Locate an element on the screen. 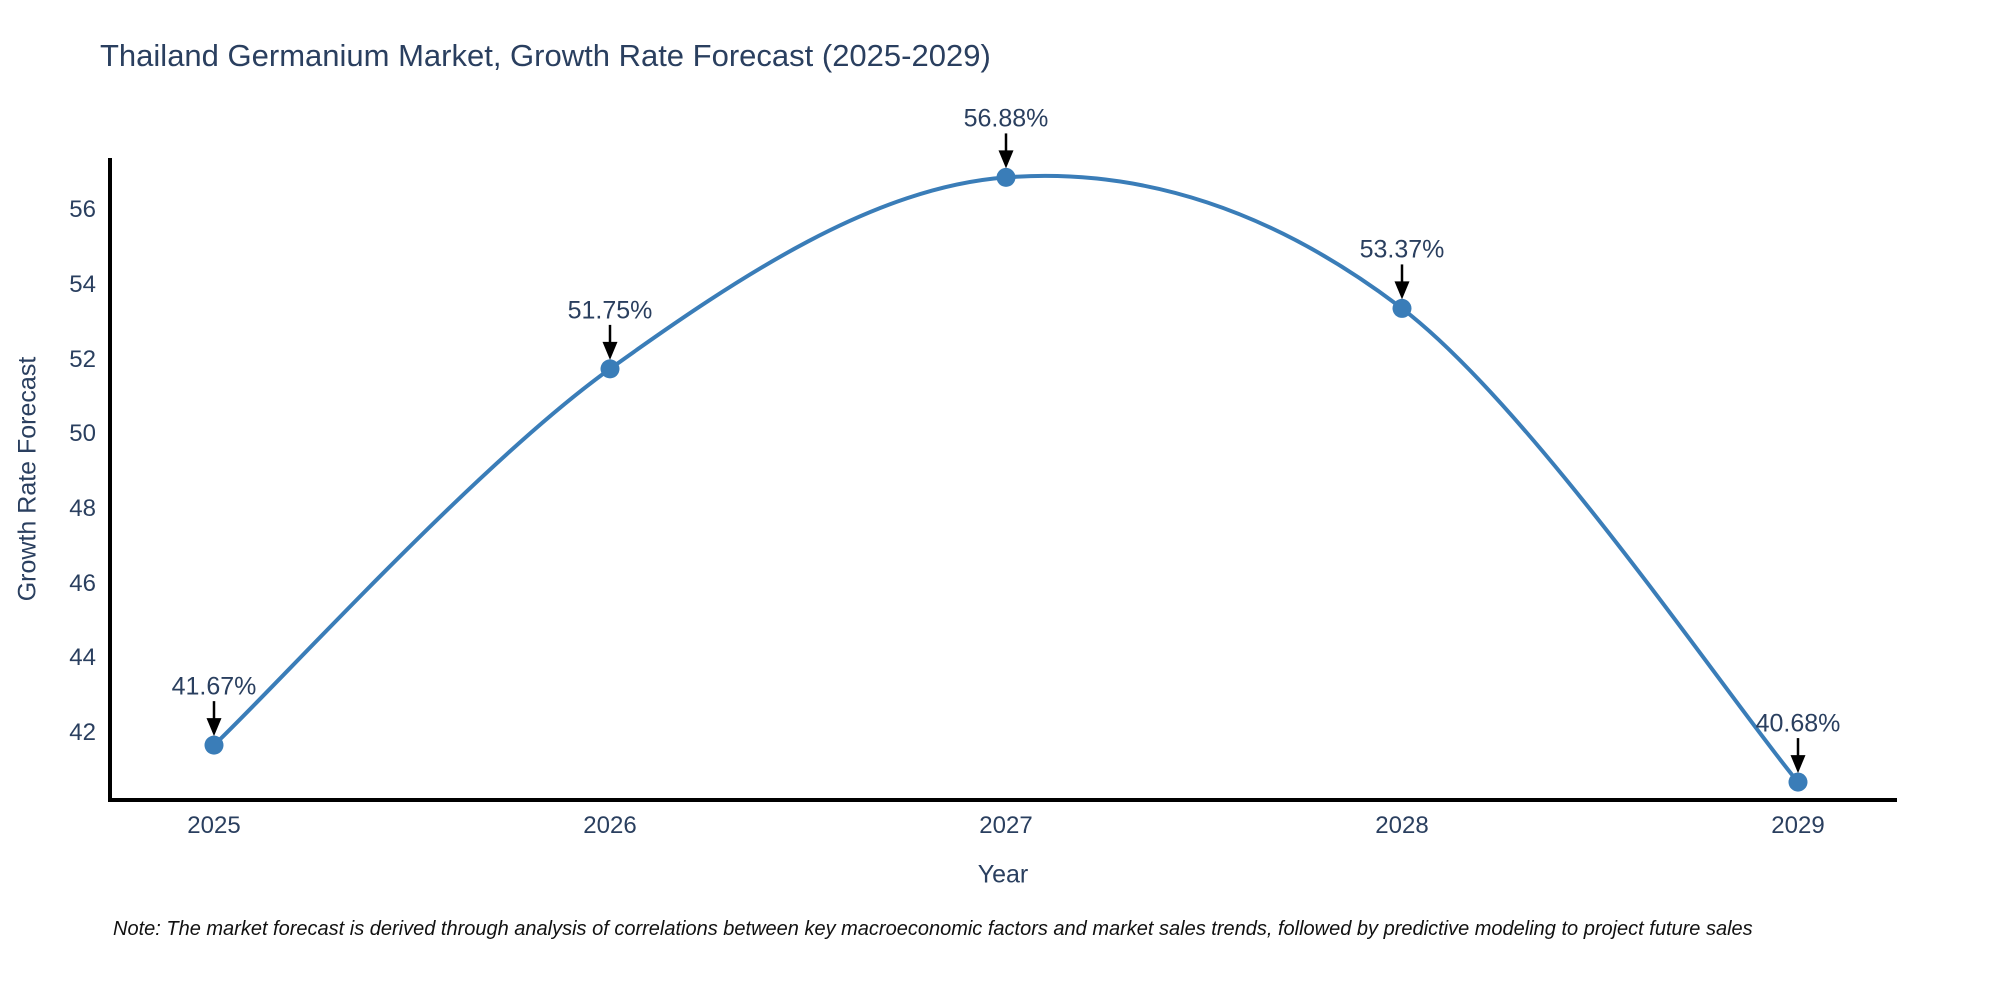  x-tick-label: 2029 is located at coordinates (1798, 825).